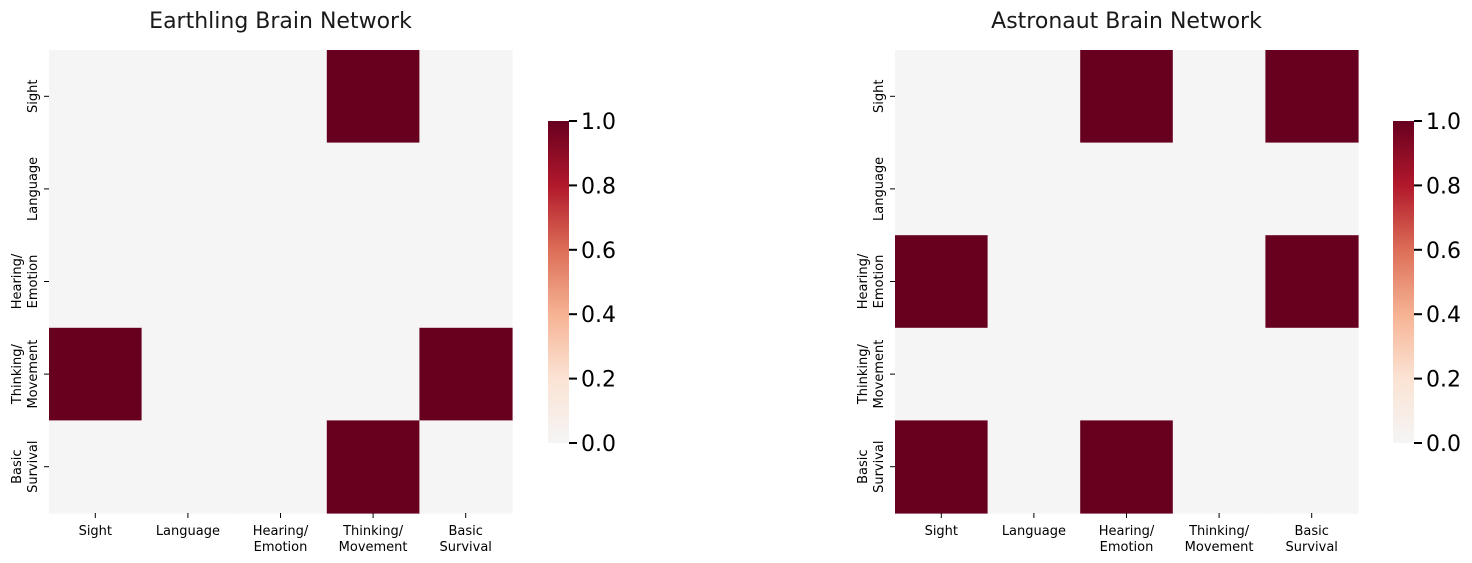  I want to click on y-tick-label-line: Sight, so click(33, 96).